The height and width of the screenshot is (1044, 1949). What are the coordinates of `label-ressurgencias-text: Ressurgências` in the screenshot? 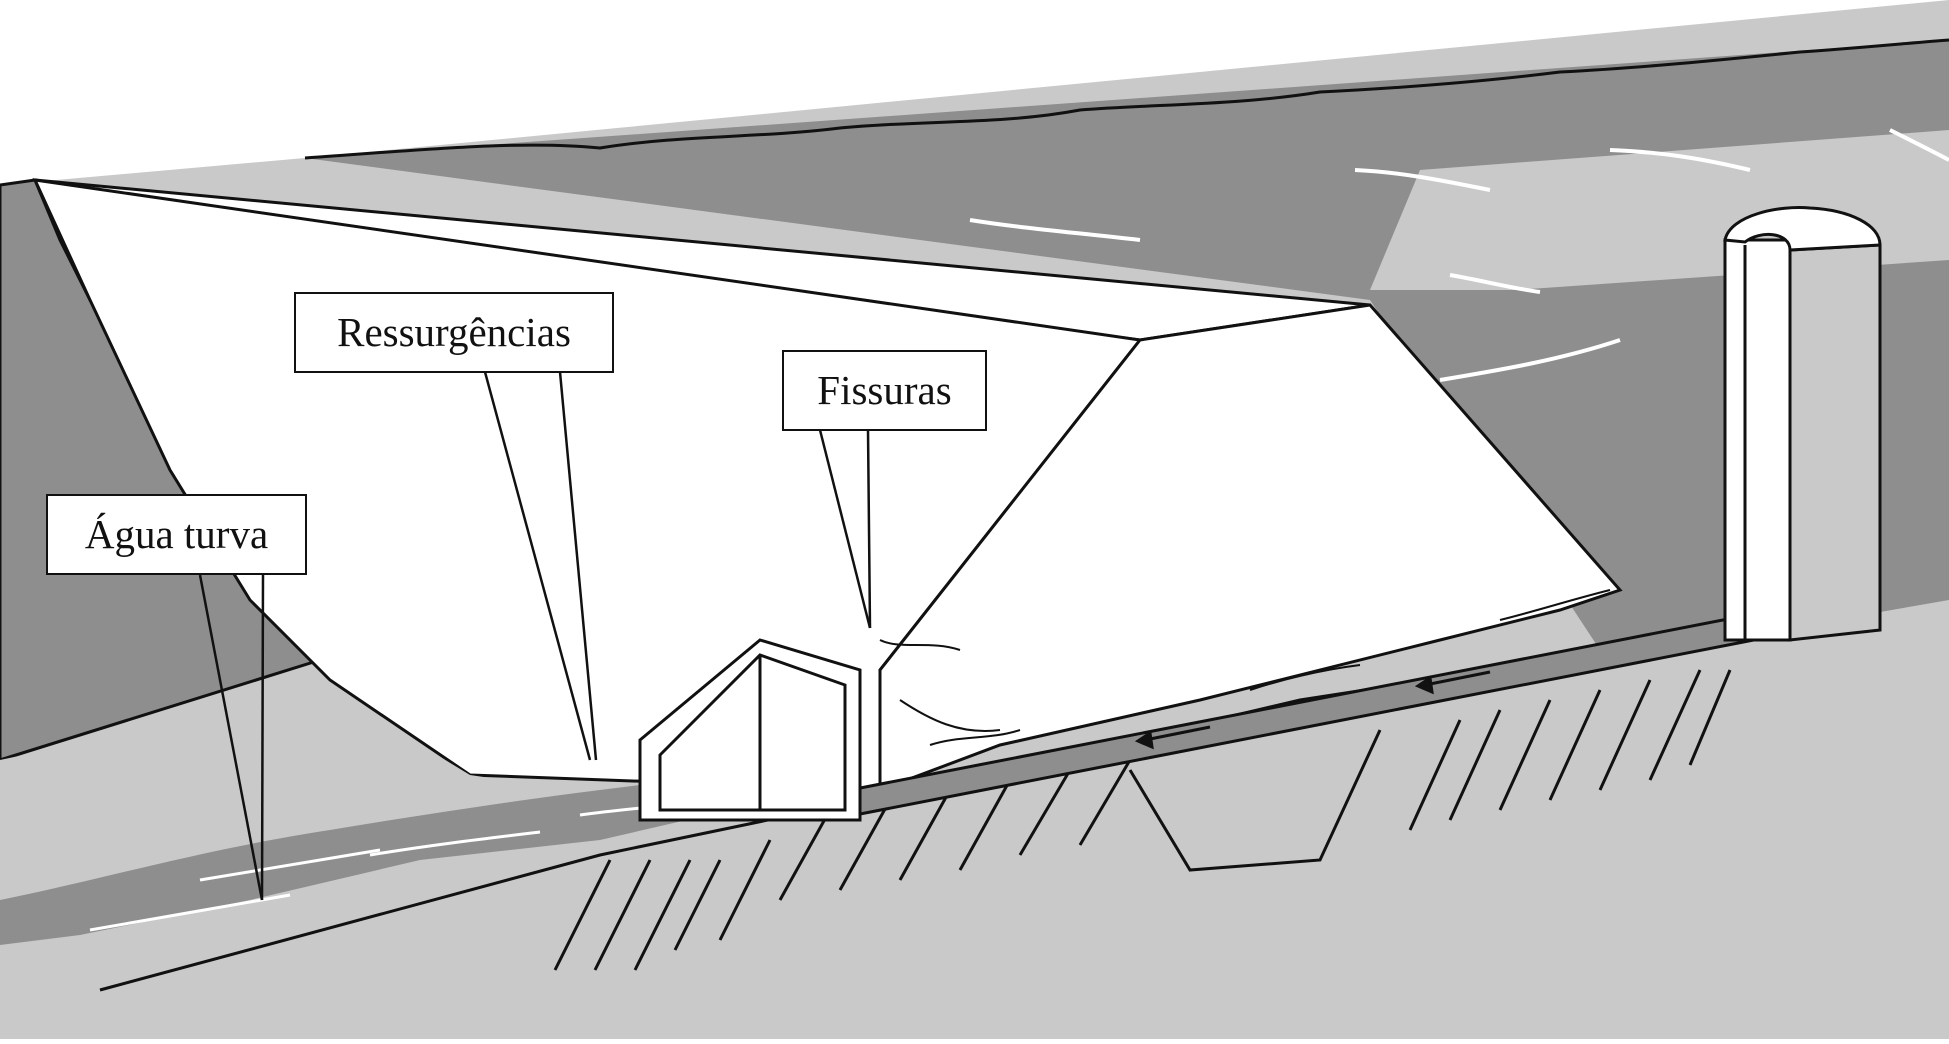 It's located at (454, 332).